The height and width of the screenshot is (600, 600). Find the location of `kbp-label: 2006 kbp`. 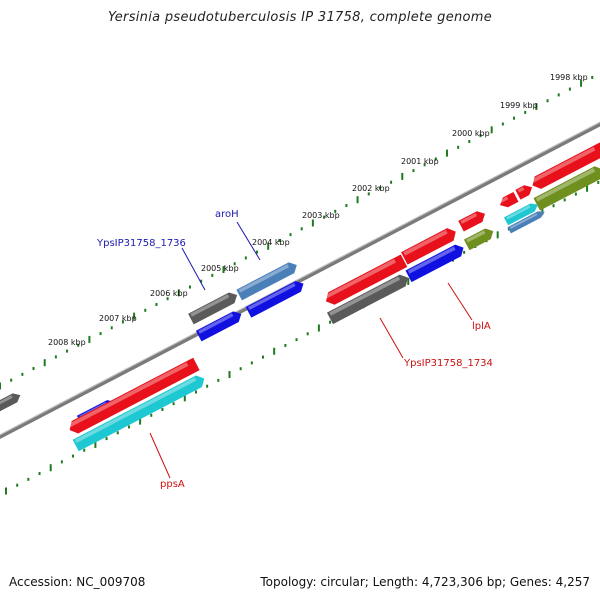

kbp-label: 2006 kbp is located at coordinates (169, 293).